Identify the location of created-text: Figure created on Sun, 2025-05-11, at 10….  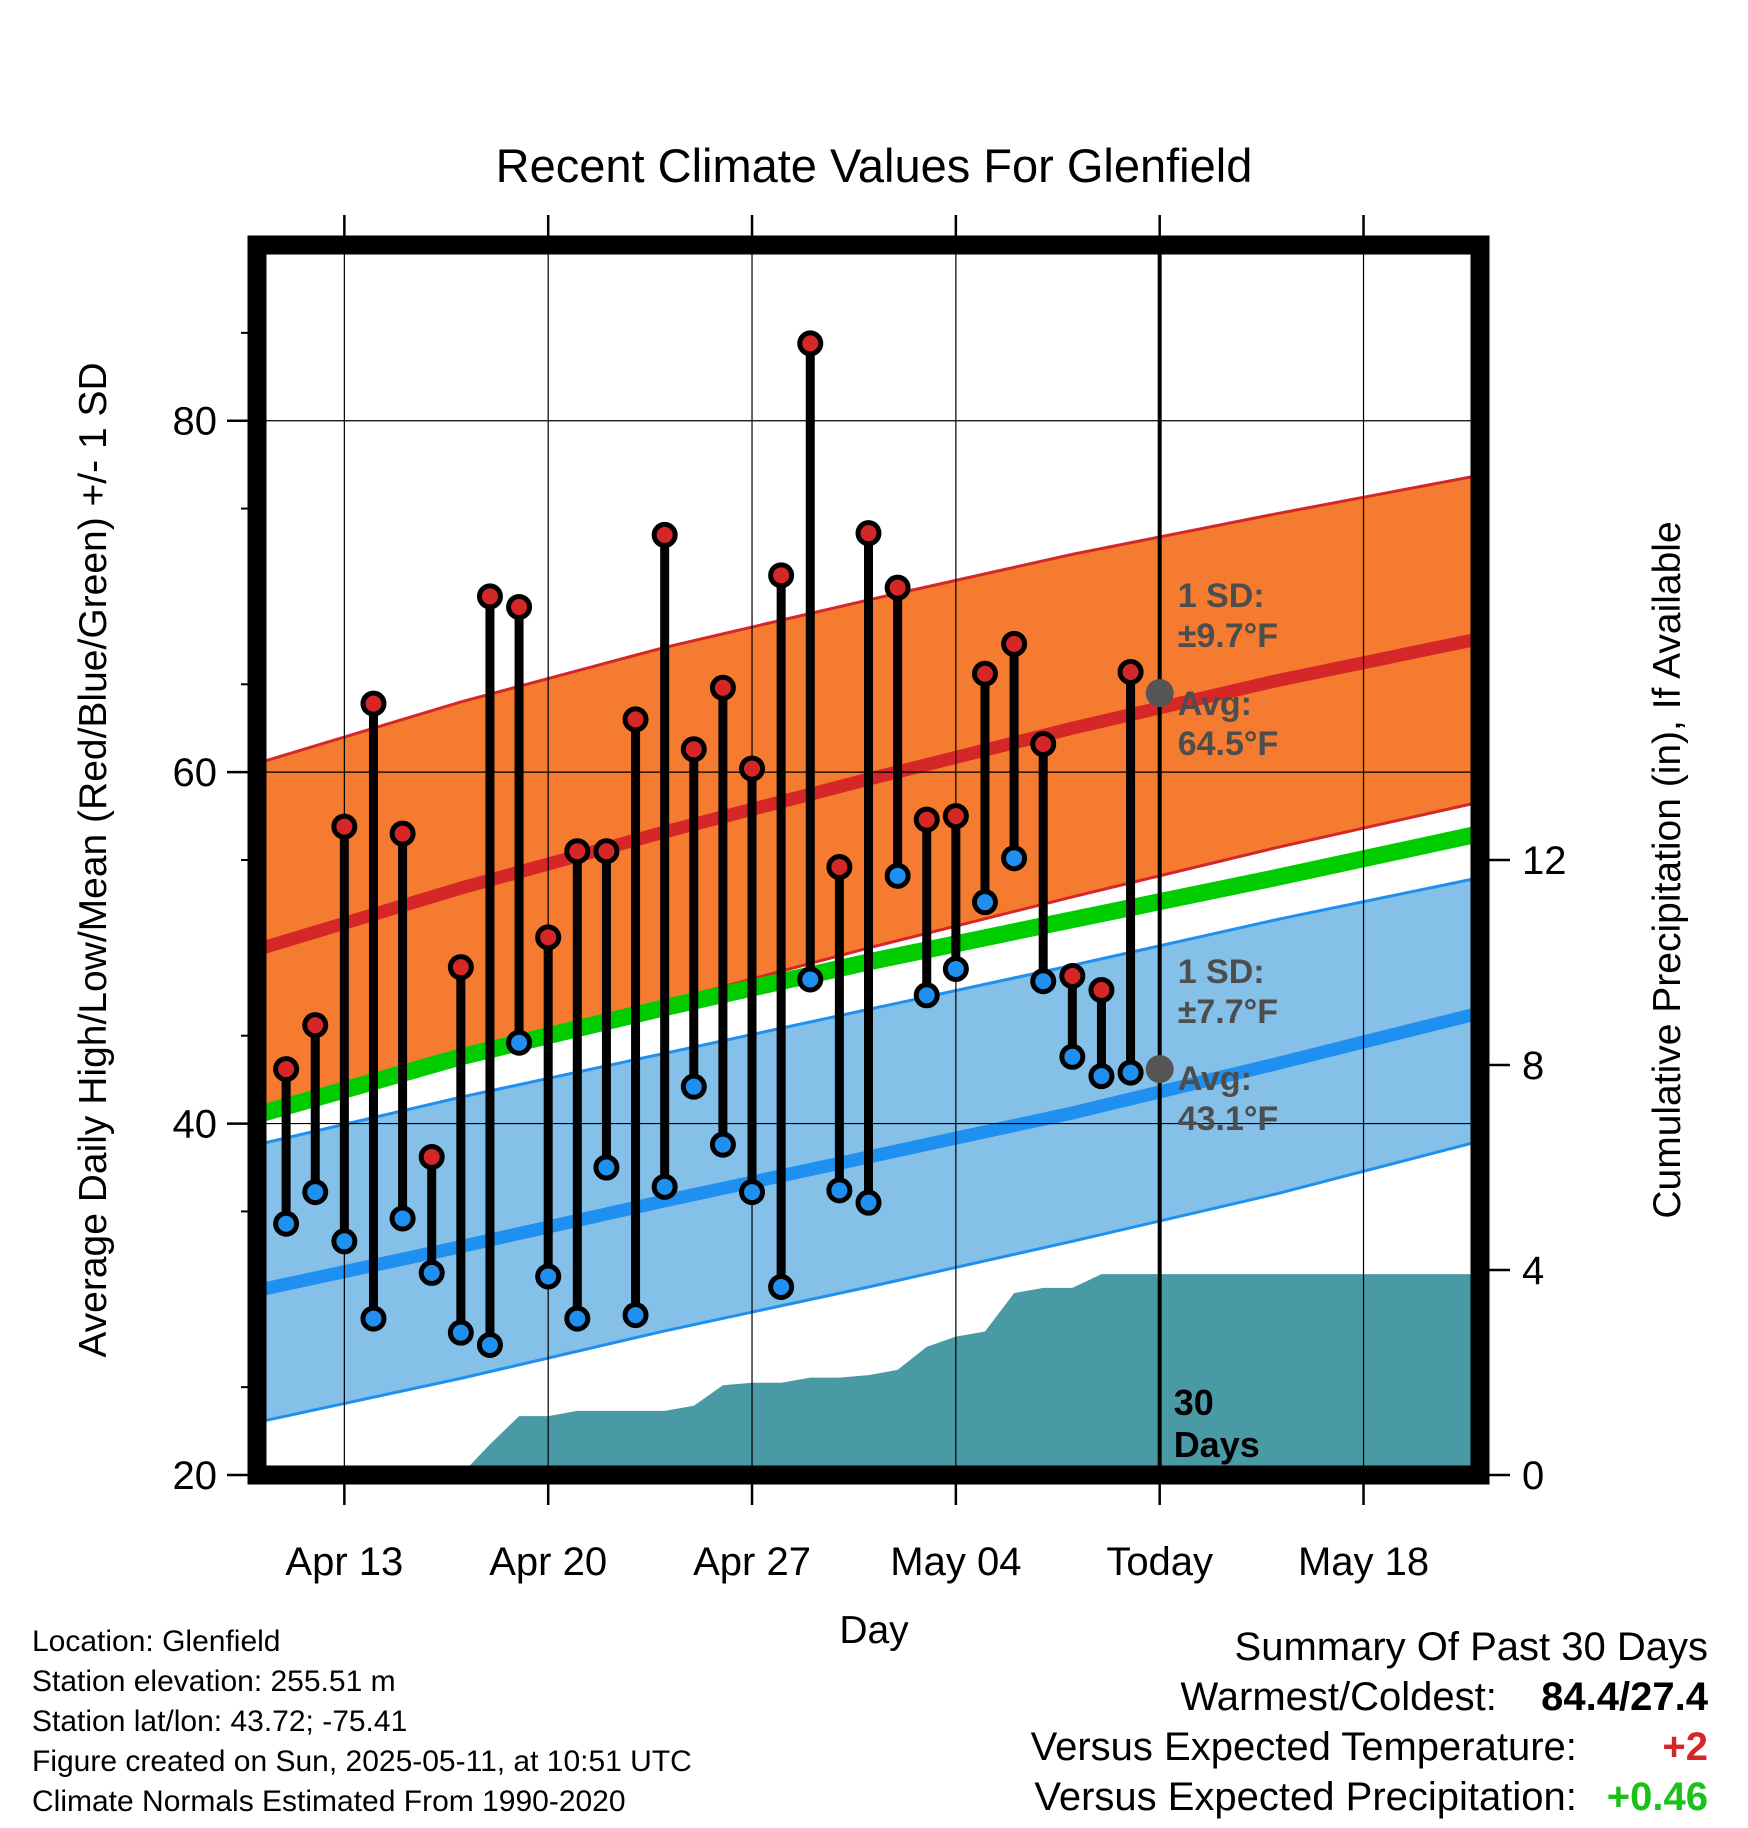
(362, 1761).